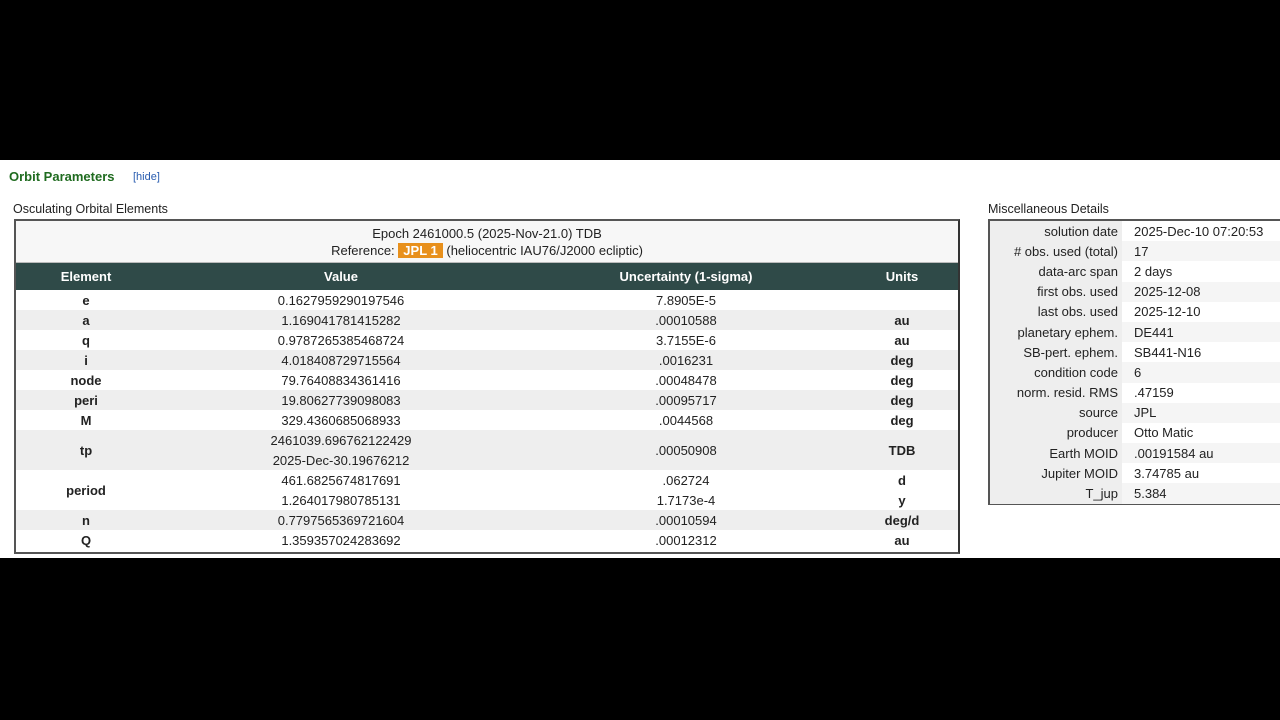  What do you see at coordinates (341, 420) in the screenshot?
I see `element-value: 329.4360685068933` at bounding box center [341, 420].